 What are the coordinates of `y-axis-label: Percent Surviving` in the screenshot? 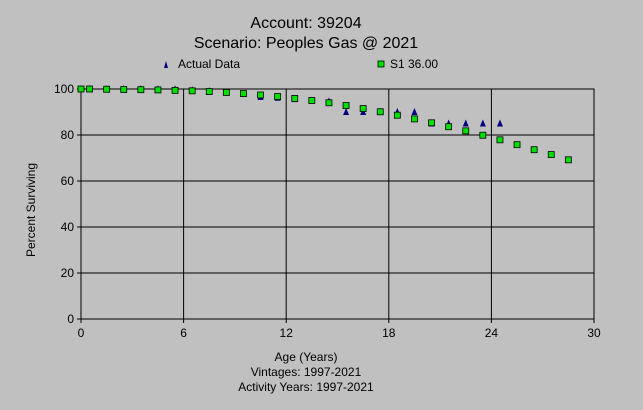 It's located at (31, 210).